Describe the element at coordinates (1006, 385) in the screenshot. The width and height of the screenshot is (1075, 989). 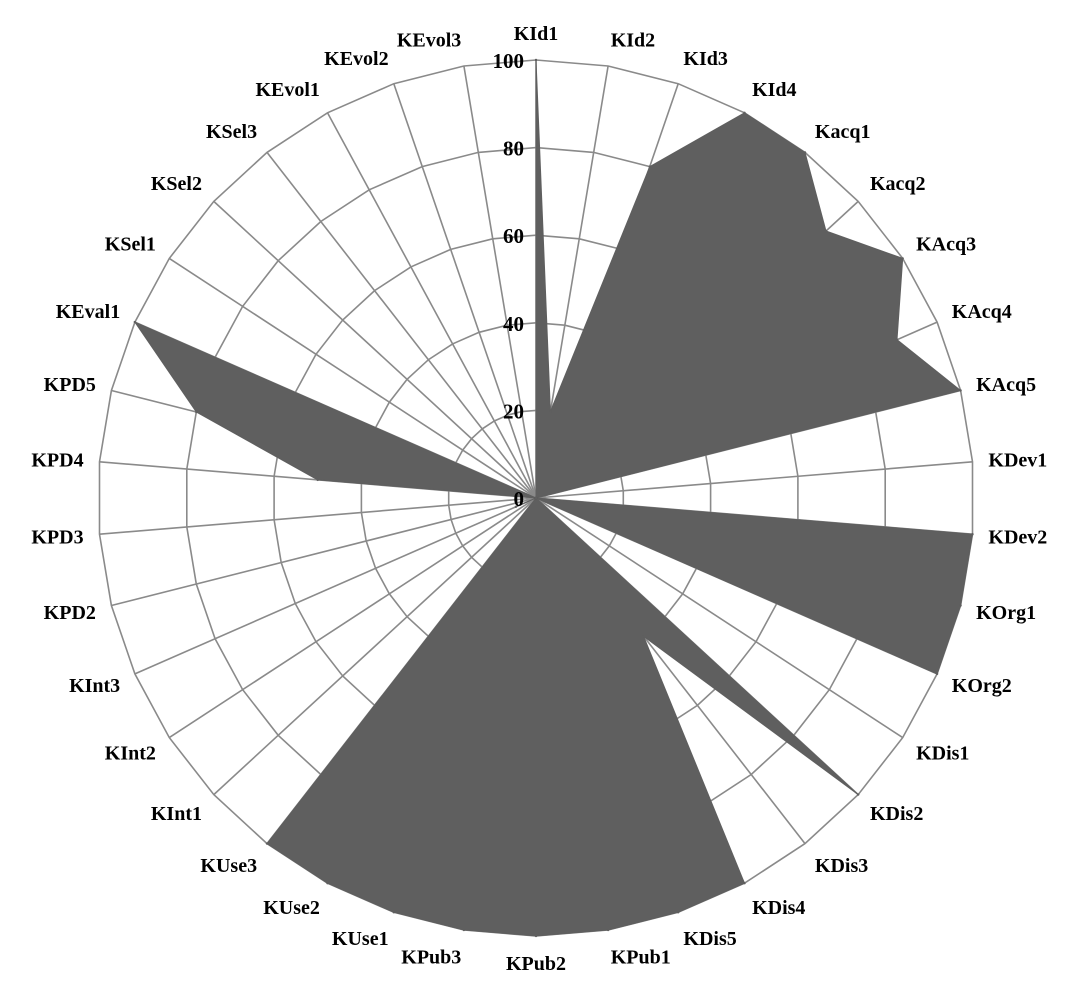
I see `category-label-KAcq5: KAcq5` at that location.